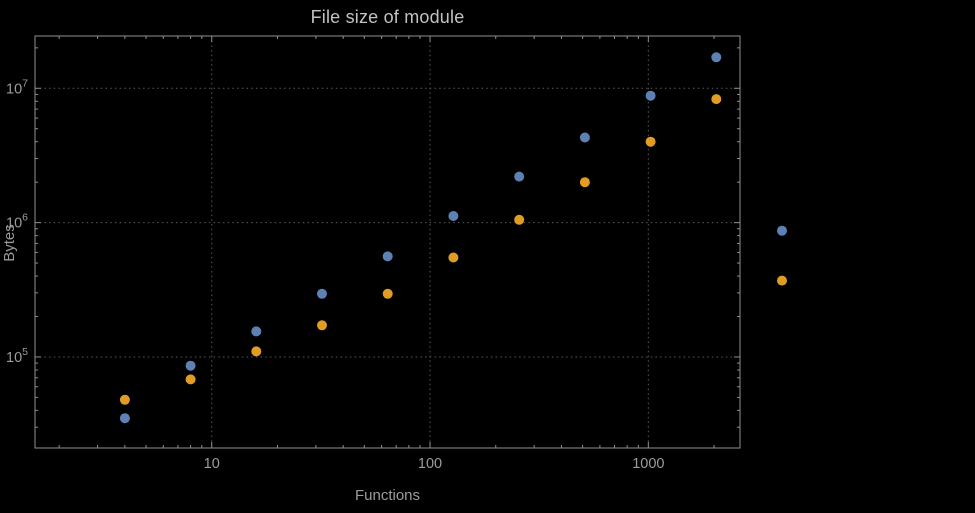  Describe the element at coordinates (17, 356) in the screenshot. I see `y-tick-label: 10⁵` at that location.